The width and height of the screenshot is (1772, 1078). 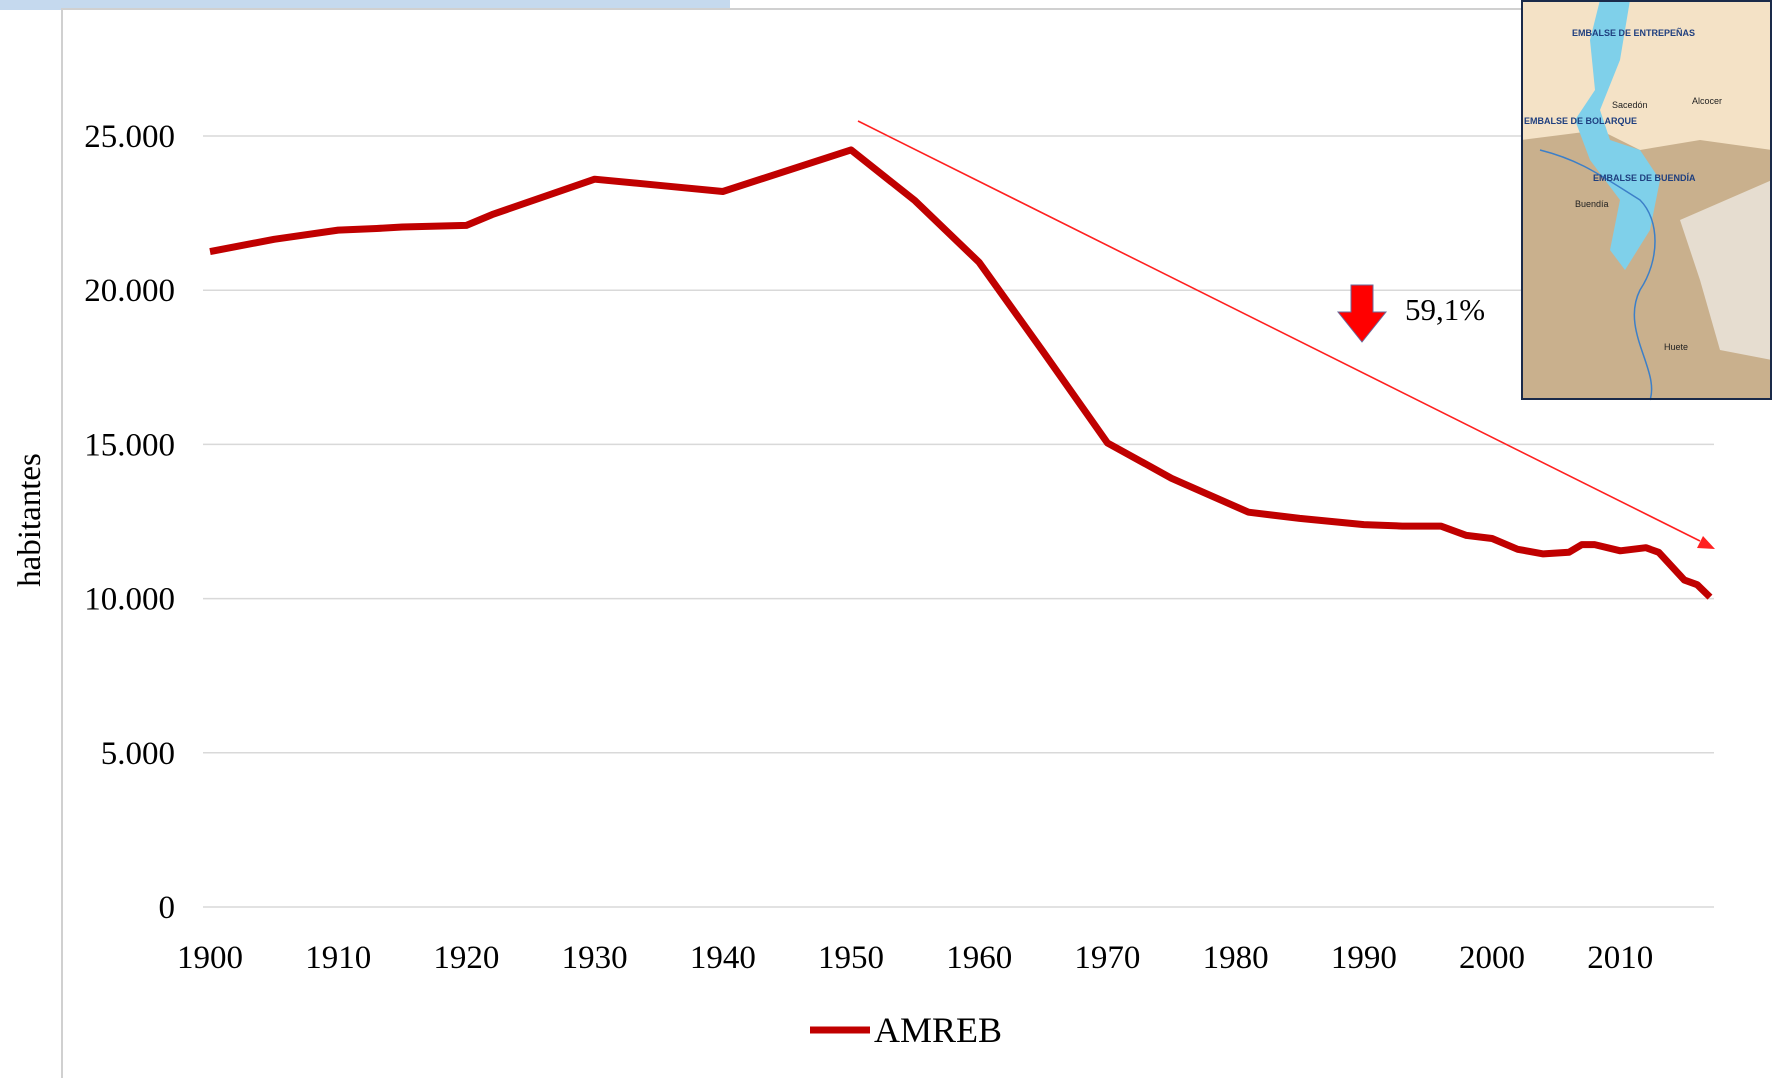 I want to click on y-axis-label: habitantes, so click(x=30, y=520).